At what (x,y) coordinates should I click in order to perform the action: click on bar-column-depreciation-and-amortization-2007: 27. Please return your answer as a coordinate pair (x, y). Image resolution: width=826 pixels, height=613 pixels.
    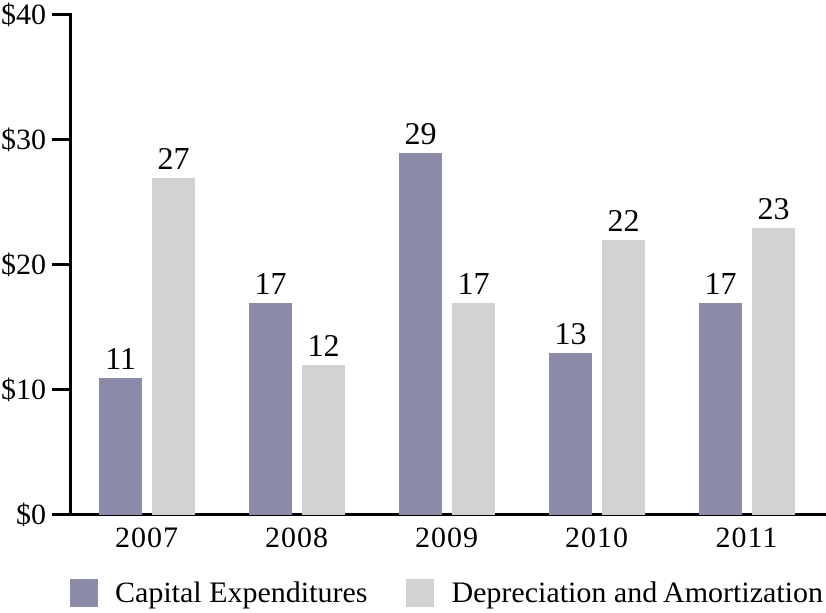
    Looking at the image, I should click on (173, 327).